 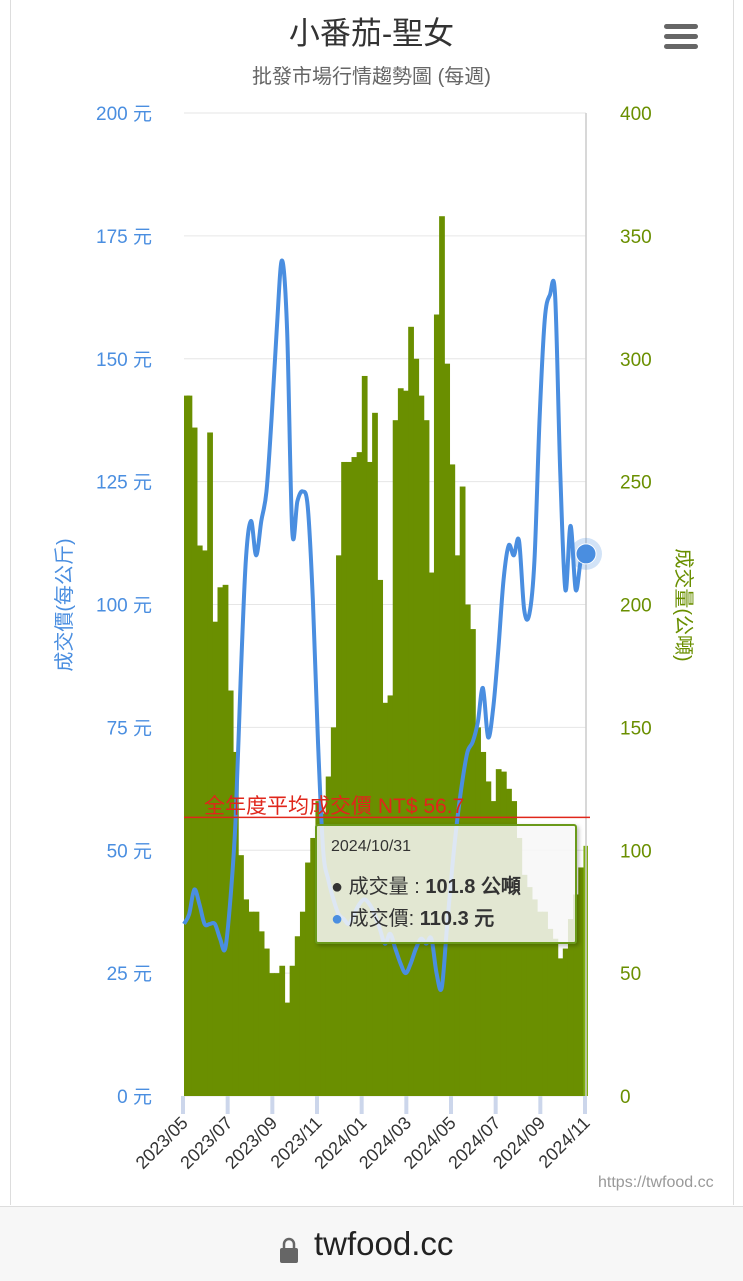 What do you see at coordinates (124, 114) in the screenshot?
I see `left-tick-label: 200 元` at bounding box center [124, 114].